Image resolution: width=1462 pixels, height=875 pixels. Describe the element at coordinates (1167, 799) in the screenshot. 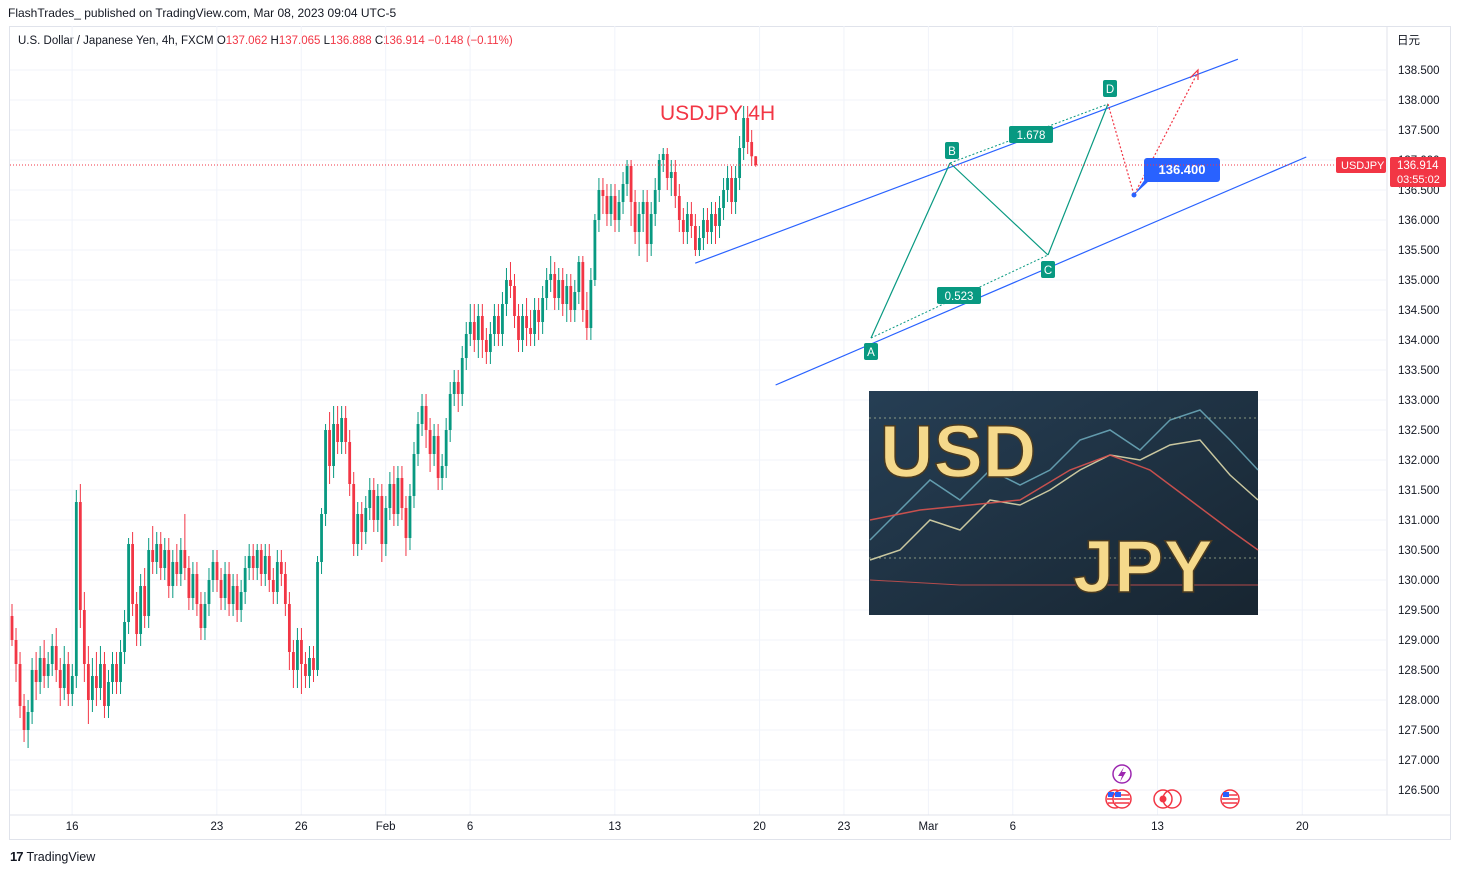

I see `record-icon` at that location.